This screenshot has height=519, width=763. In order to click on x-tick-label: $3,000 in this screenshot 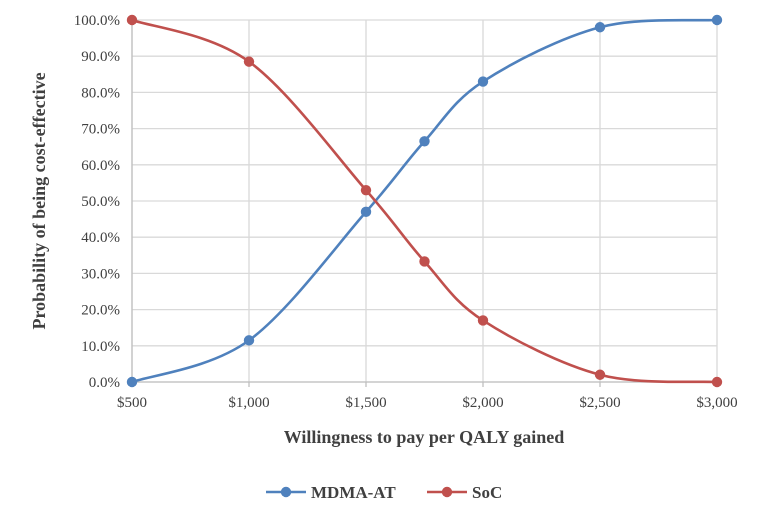, I will do `click(716, 403)`.